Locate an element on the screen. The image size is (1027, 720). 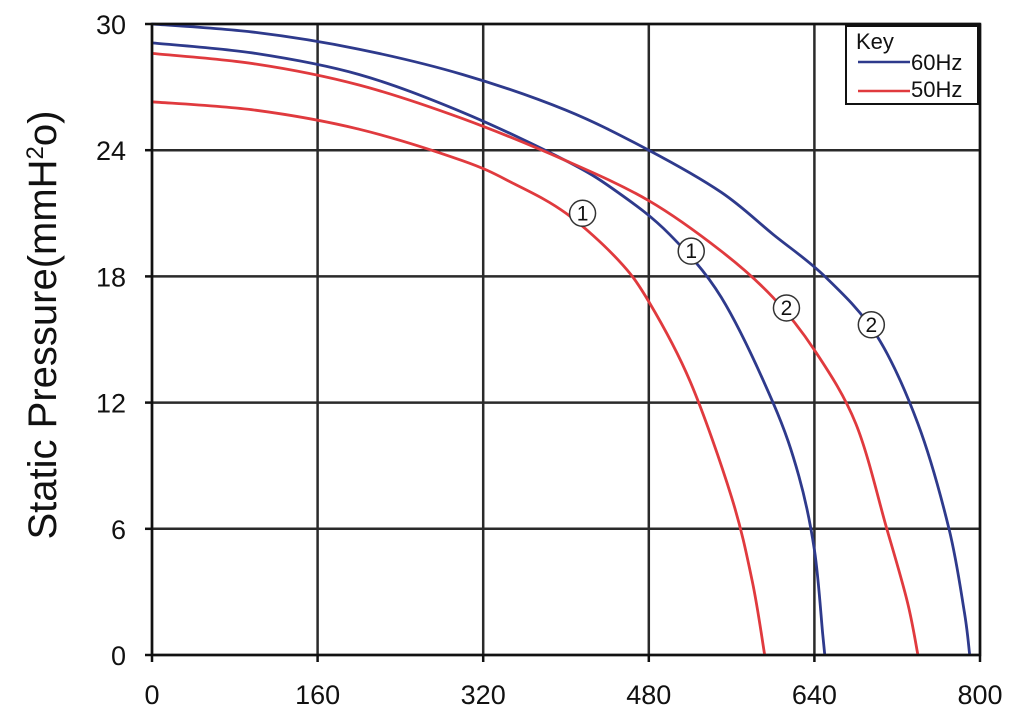
curve-markers: 1 2 1 2 is located at coordinates (727, 269).